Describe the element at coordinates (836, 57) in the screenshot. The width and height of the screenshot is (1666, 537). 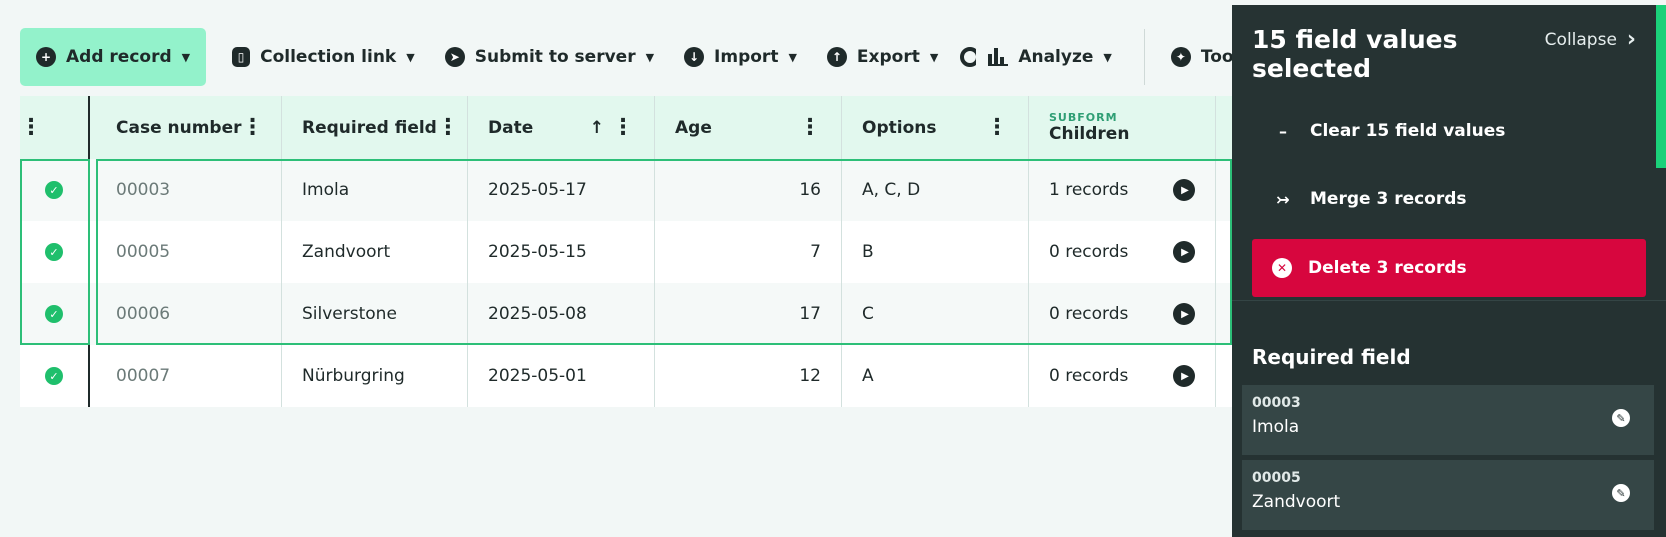
I see `export-icon: ↑` at that location.